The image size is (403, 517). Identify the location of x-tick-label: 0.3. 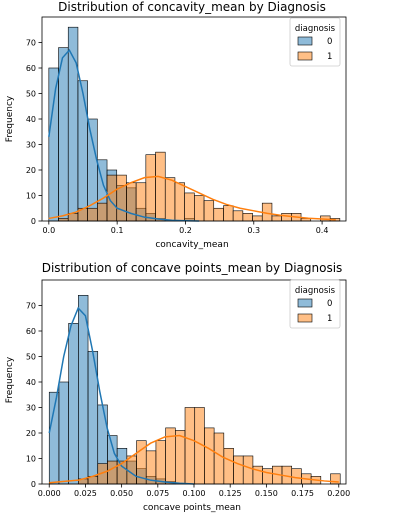
(253, 230).